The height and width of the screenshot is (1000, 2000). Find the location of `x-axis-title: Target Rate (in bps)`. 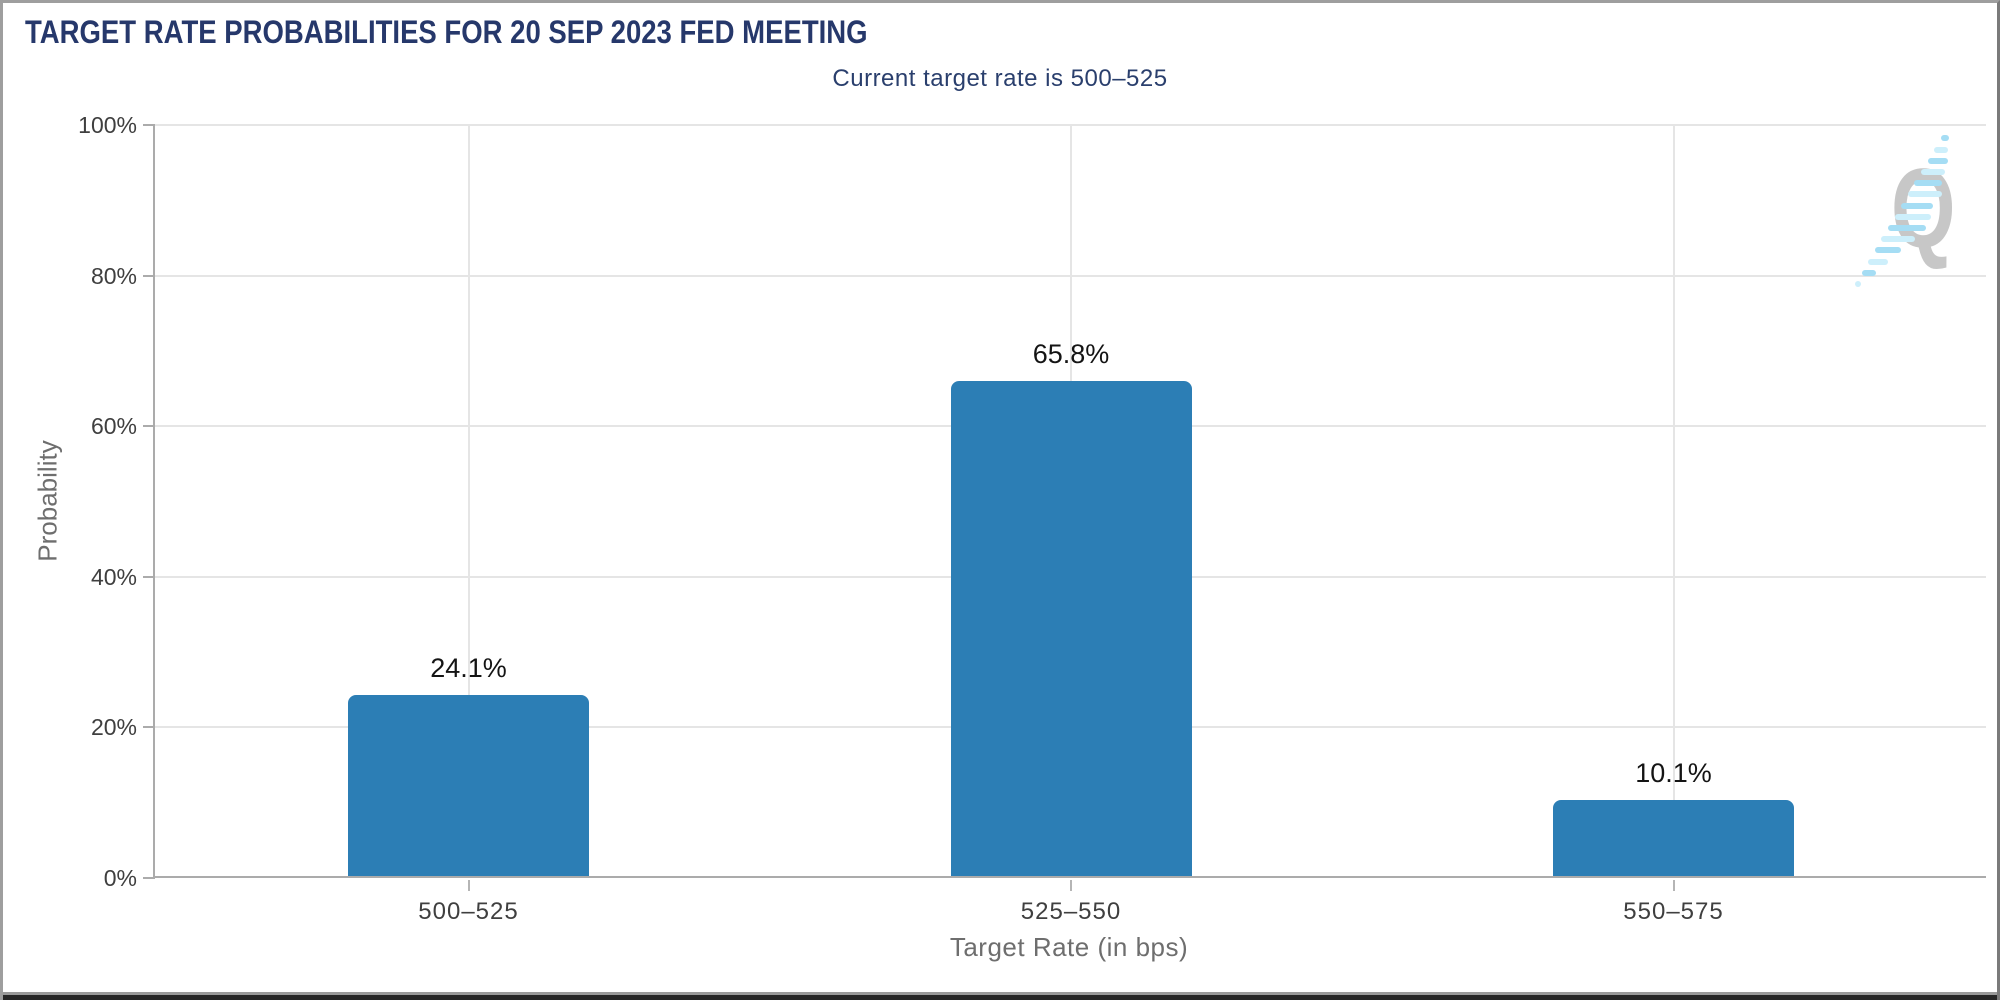

x-axis-title: Target Rate (in bps) is located at coordinates (1069, 947).